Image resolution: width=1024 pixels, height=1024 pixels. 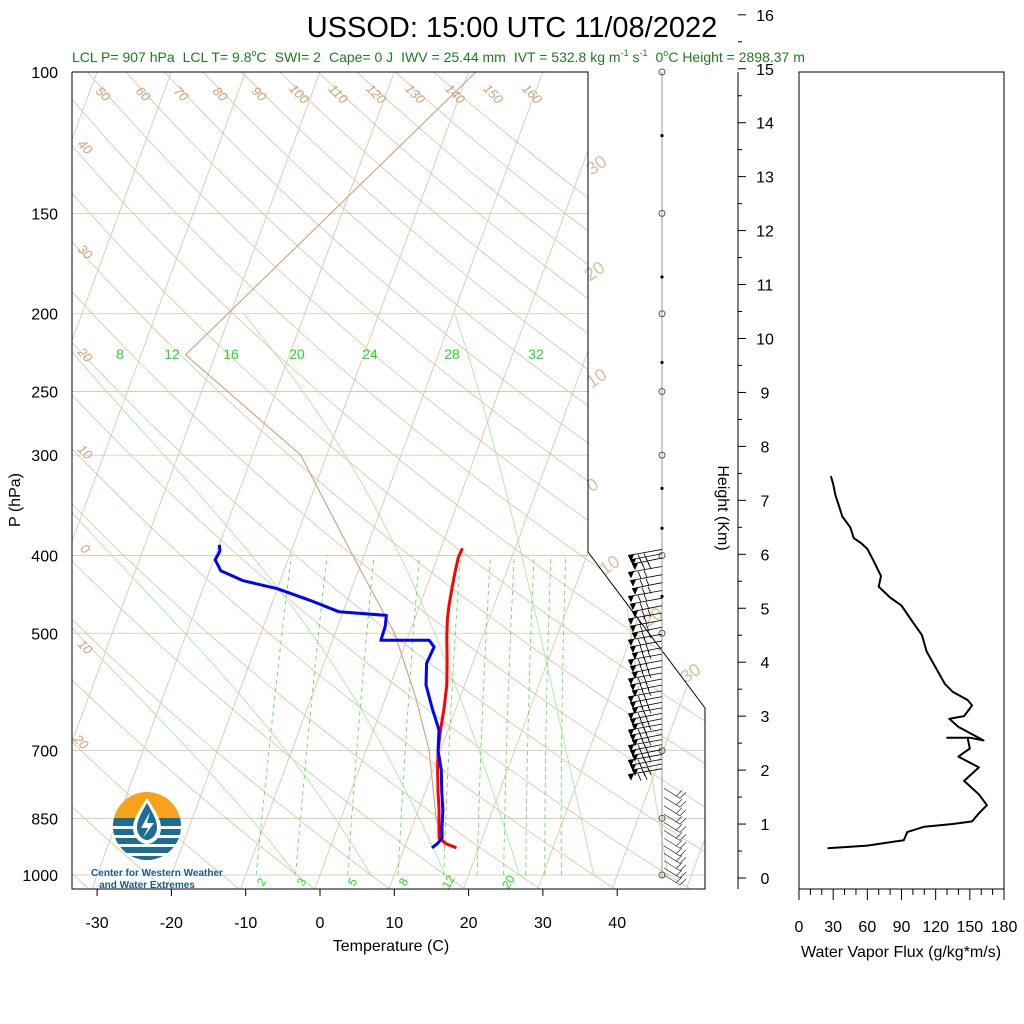 I want to click on mixing-ratio-label: 5, so click(x=353, y=881).